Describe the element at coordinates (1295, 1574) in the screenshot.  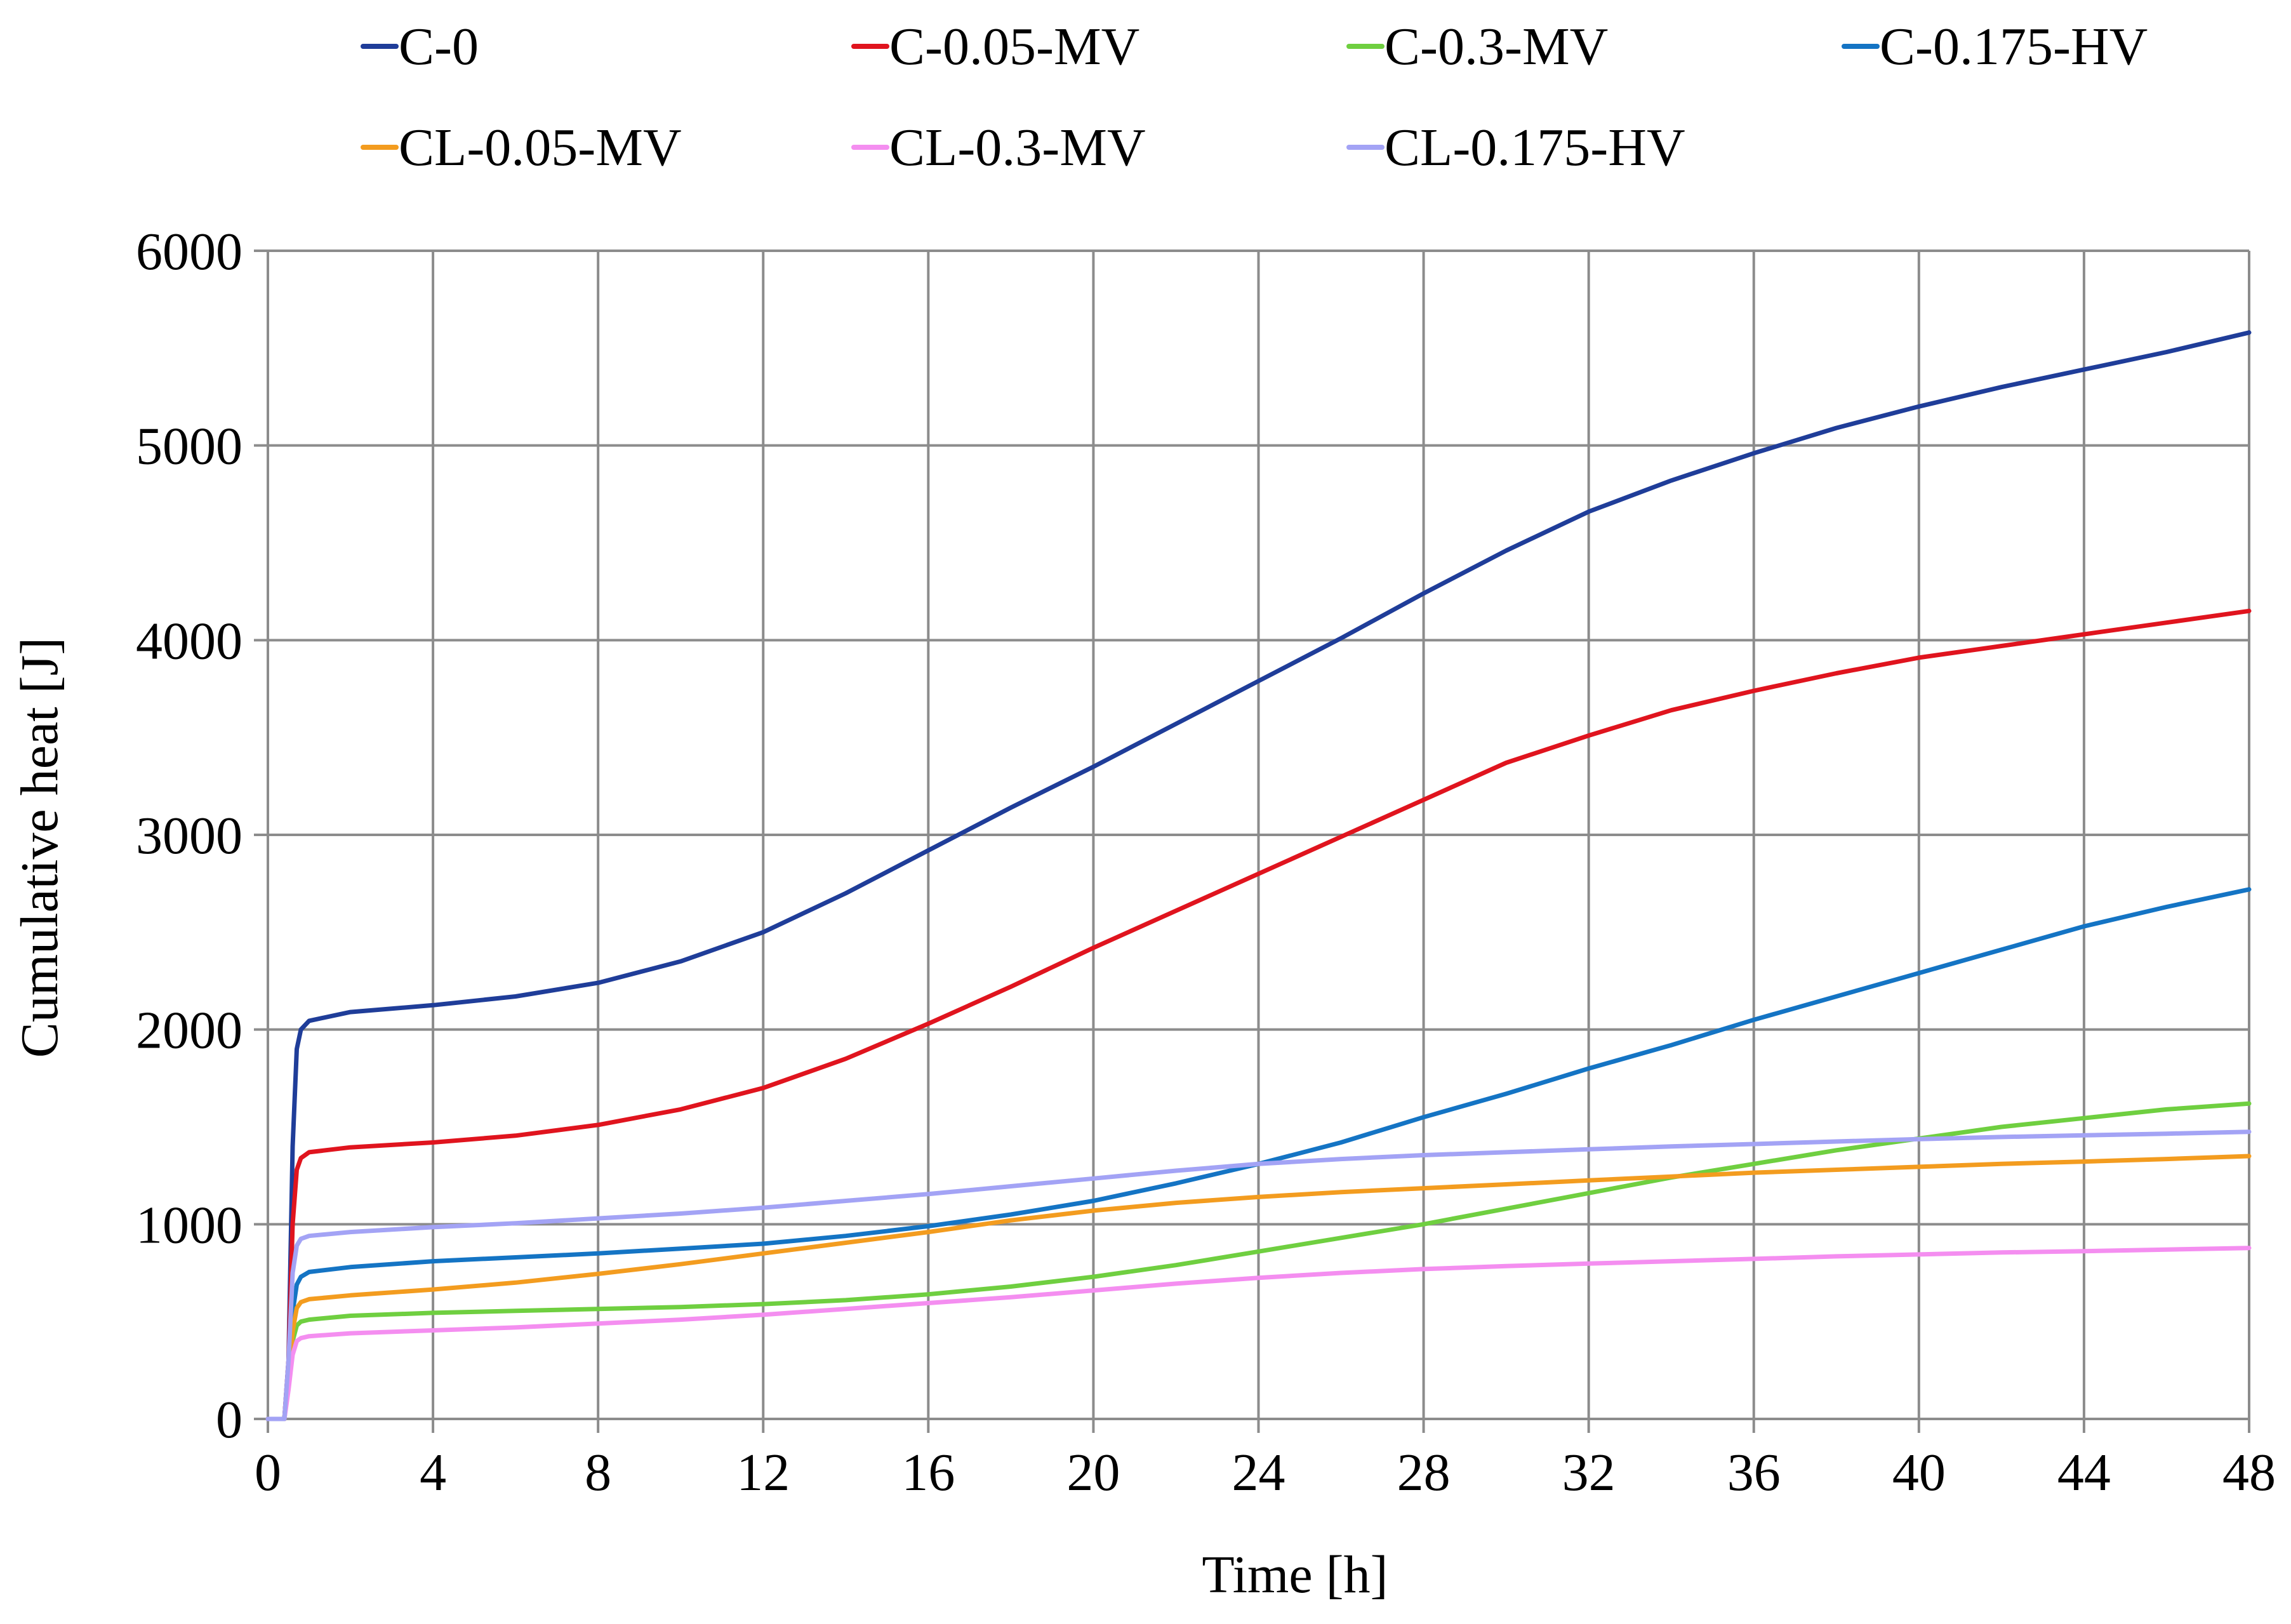
I see `x-axis-title: Time [h]` at that location.